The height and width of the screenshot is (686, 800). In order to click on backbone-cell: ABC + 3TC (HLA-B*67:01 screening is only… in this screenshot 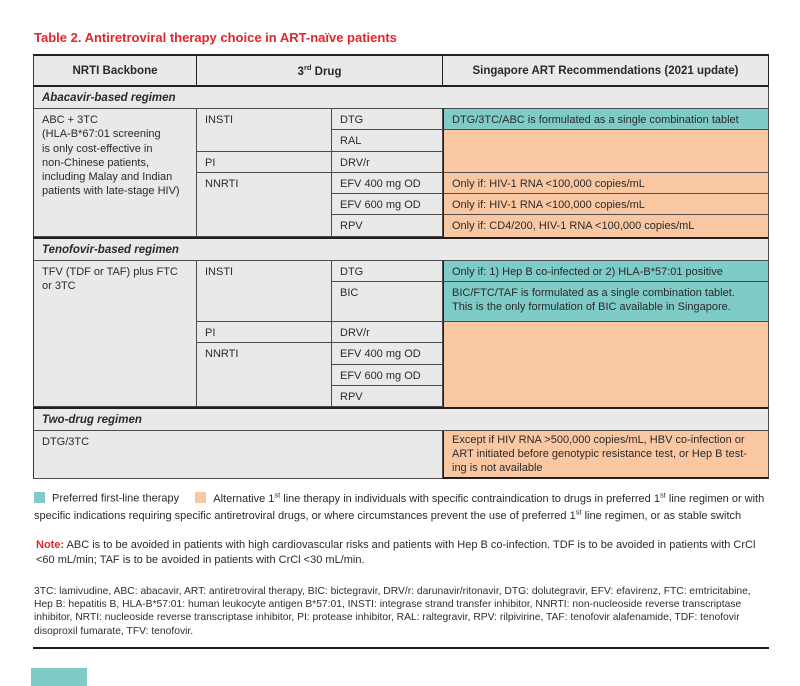, I will do `click(115, 172)`.